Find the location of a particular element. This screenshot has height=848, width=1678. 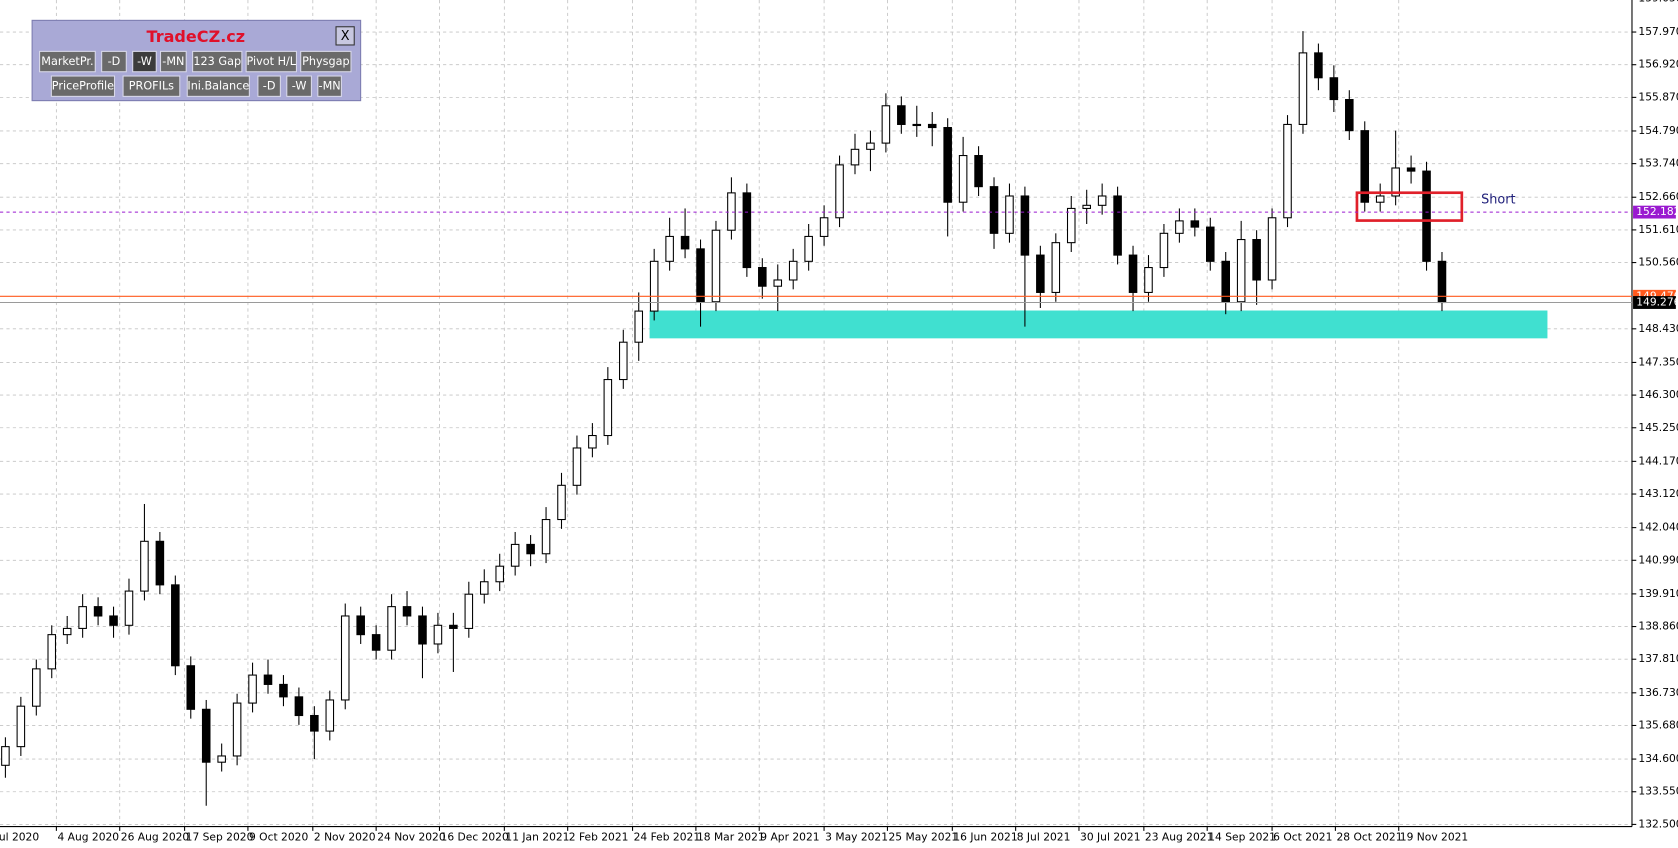

y-tick-label: 147.350 is located at coordinates (1658, 361).